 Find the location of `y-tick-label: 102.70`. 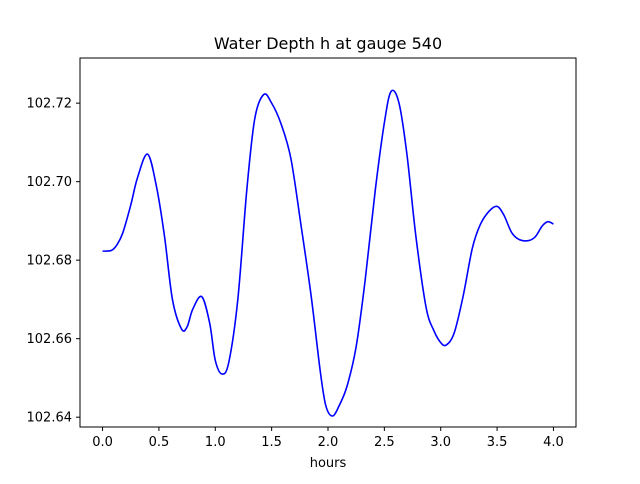

y-tick-label: 102.70 is located at coordinates (50, 182).